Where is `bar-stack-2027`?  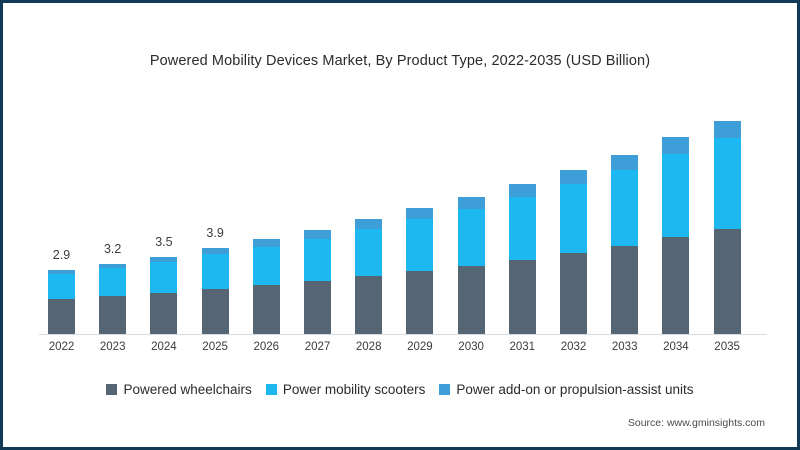
bar-stack-2027 is located at coordinates (317, 282).